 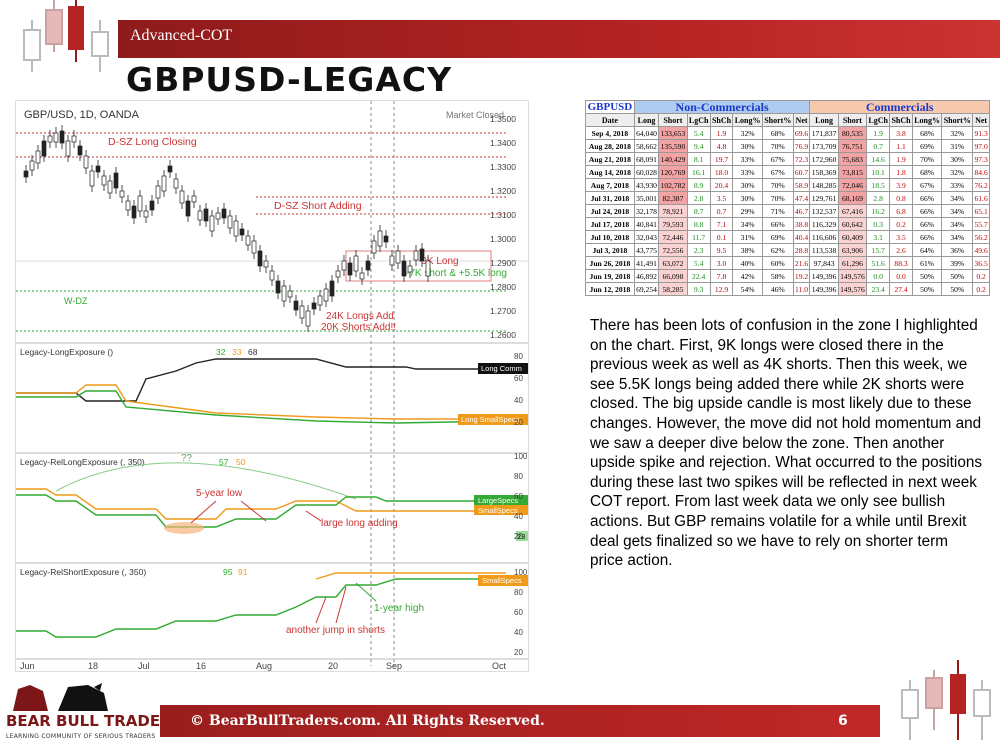 What do you see at coordinates (801, 198) in the screenshot?
I see `table-cell: 47.4` at bounding box center [801, 198].